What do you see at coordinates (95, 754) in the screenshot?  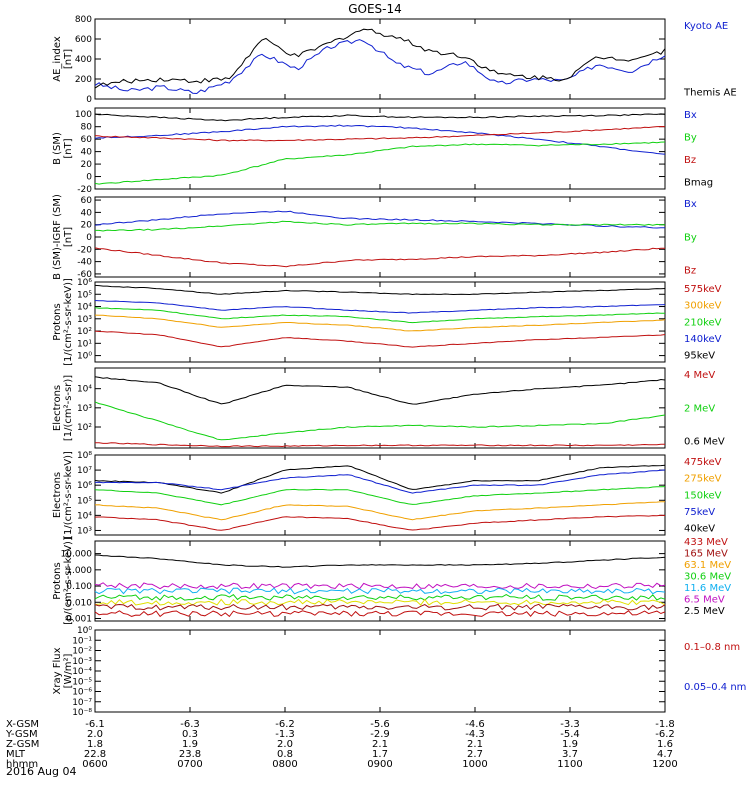 I see `ephemeris-value: 22.8` at bounding box center [95, 754].